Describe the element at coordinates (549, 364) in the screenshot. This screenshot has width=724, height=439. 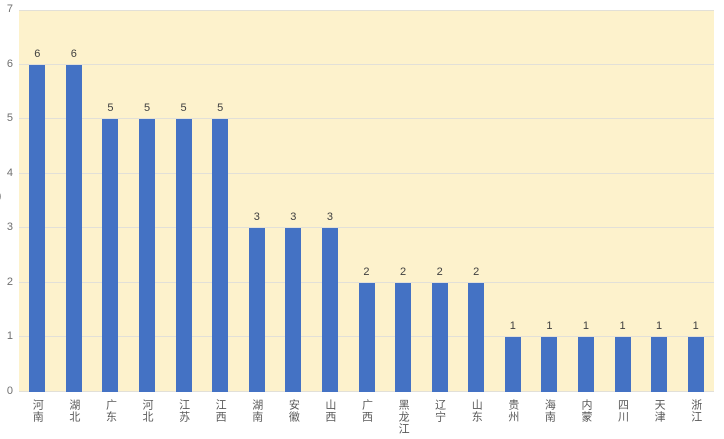
I see `bar-海南` at that location.